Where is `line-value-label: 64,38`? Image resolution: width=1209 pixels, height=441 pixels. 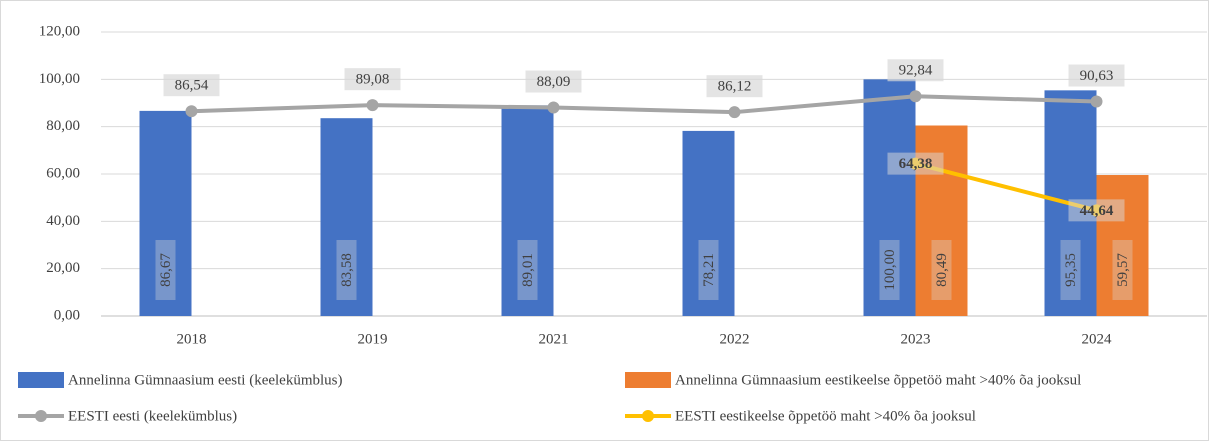
line-value-label: 64,38 is located at coordinates (916, 164).